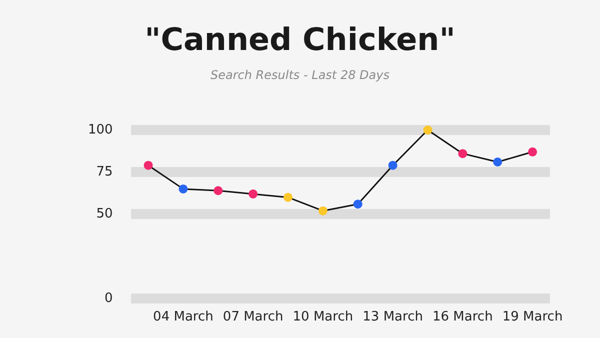 Image resolution: width=600 pixels, height=338 pixels. Describe the element at coordinates (323, 317) in the screenshot. I see `x-tick-label: 10 March` at that location.